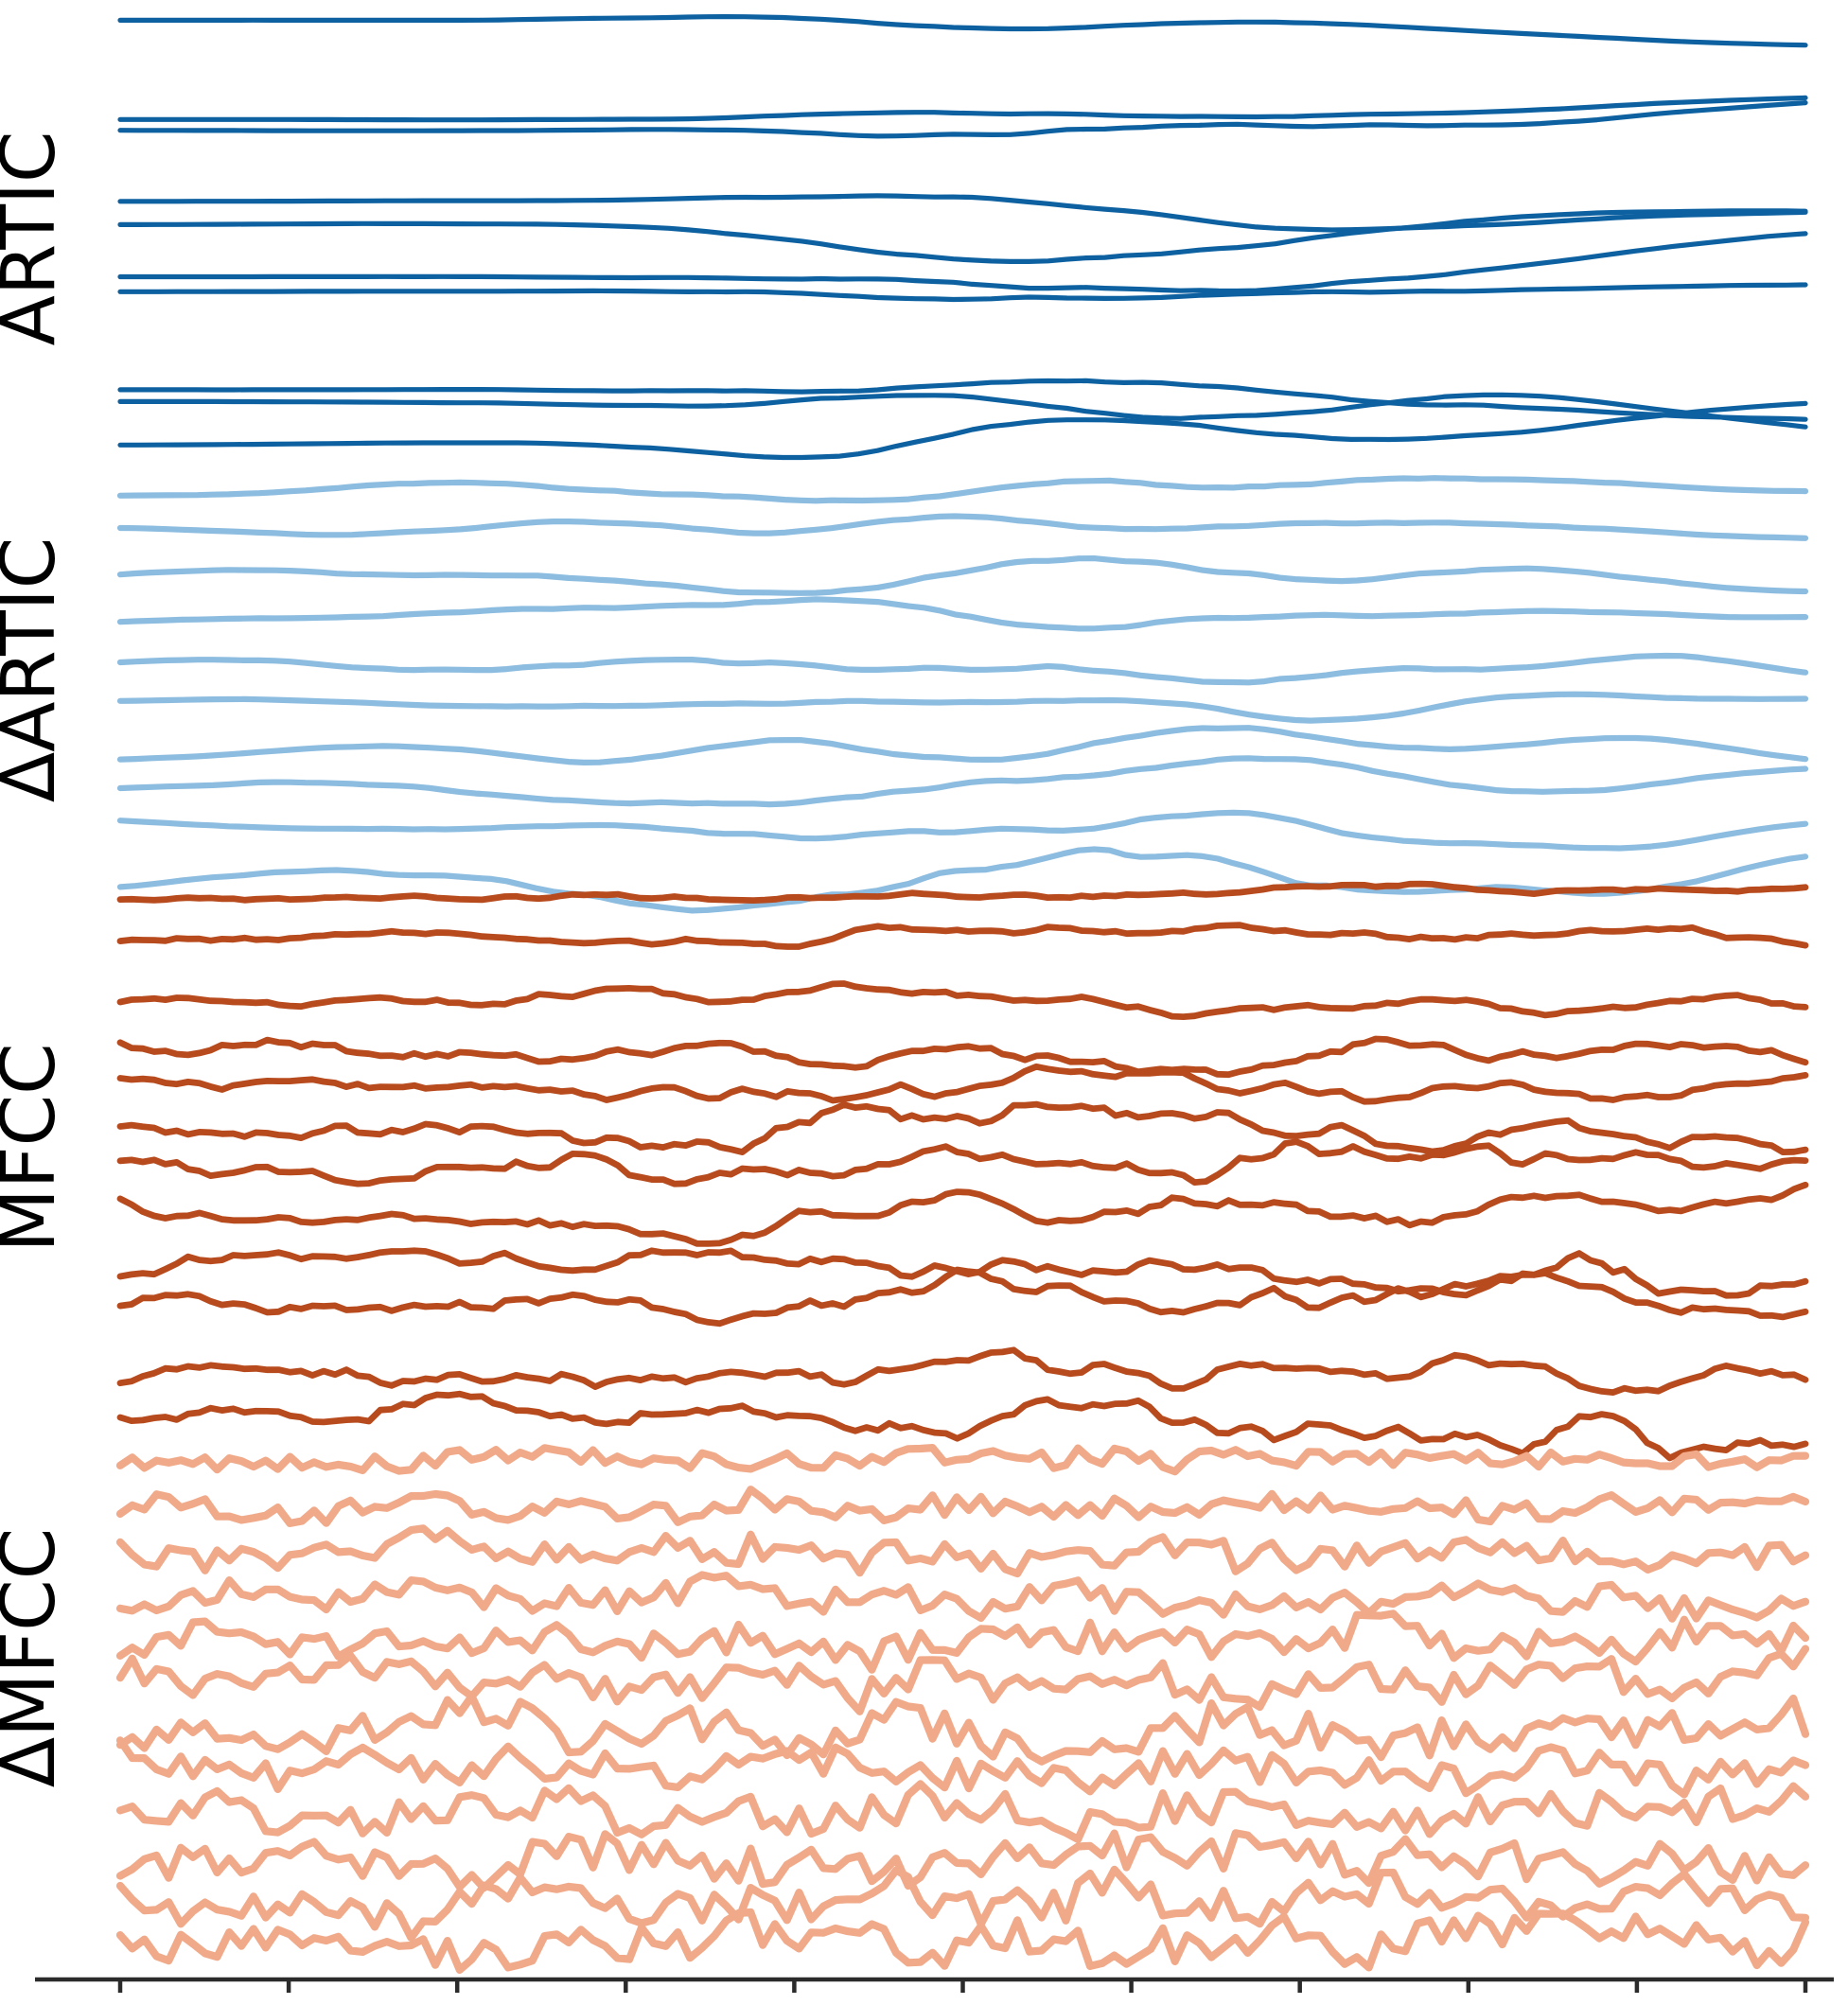 The image size is (1848, 2005). I want to click on group-label-delta-mfcc: ΔMFCC, so click(36, 1657).